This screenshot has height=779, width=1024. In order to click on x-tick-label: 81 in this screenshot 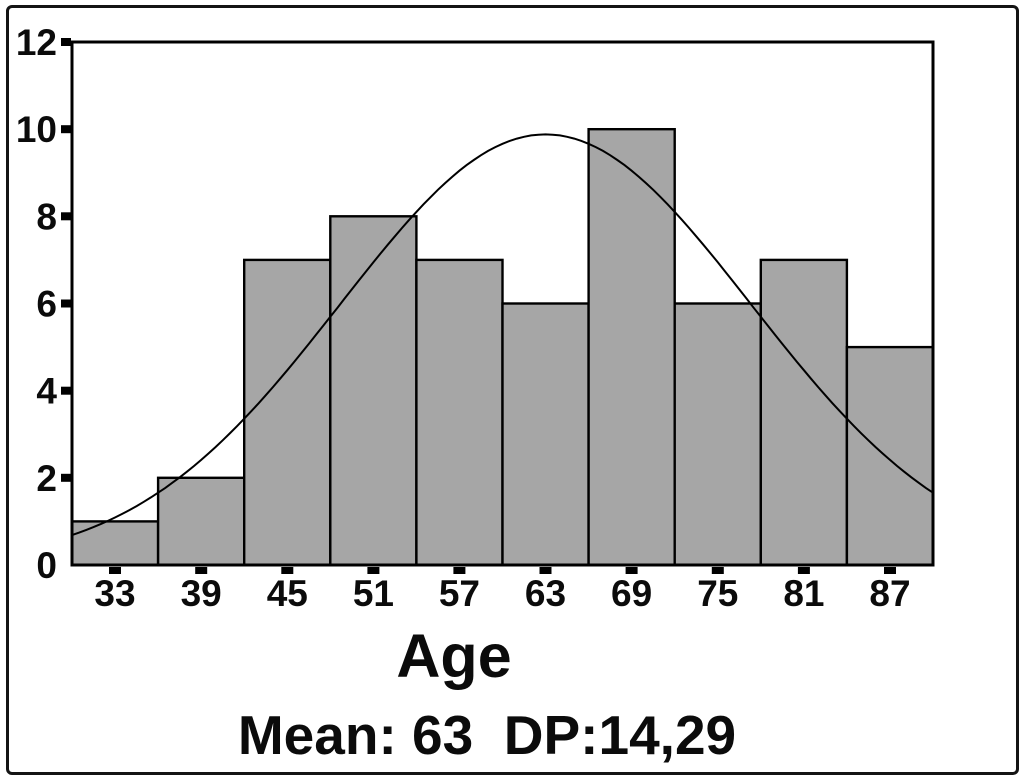, I will do `click(803, 593)`.